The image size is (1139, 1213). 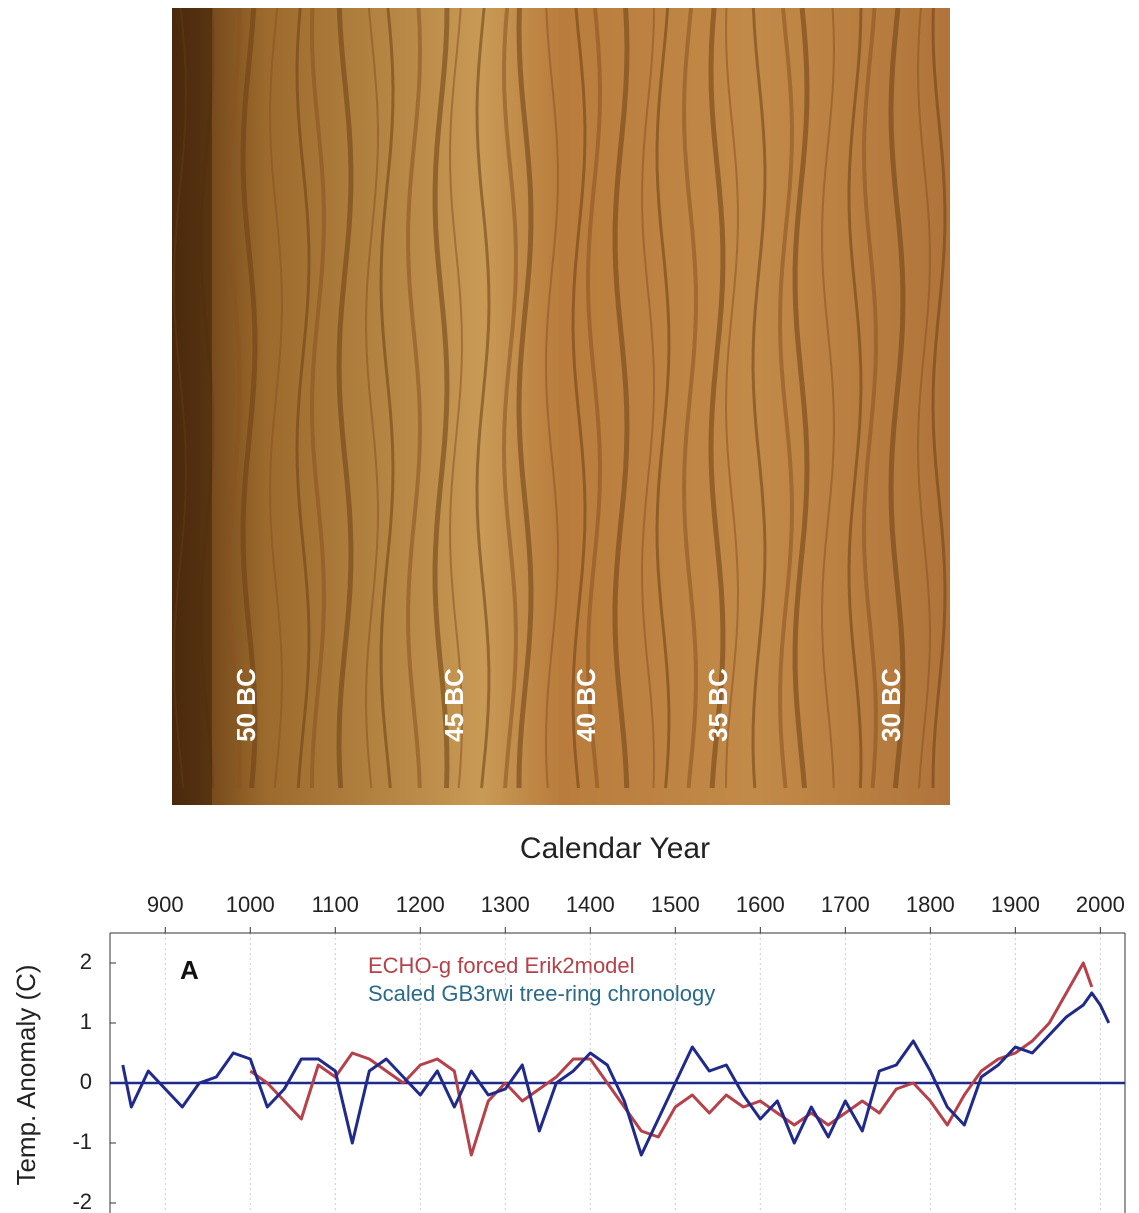 I want to click on y-tick-label: 1, so click(x=86, y=1021).